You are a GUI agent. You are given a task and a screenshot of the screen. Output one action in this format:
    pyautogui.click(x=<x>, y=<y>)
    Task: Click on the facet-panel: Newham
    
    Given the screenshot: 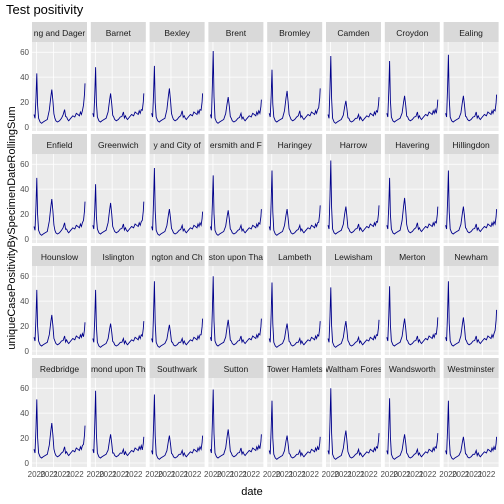 What is the action you would take?
    pyautogui.click(x=471, y=300)
    